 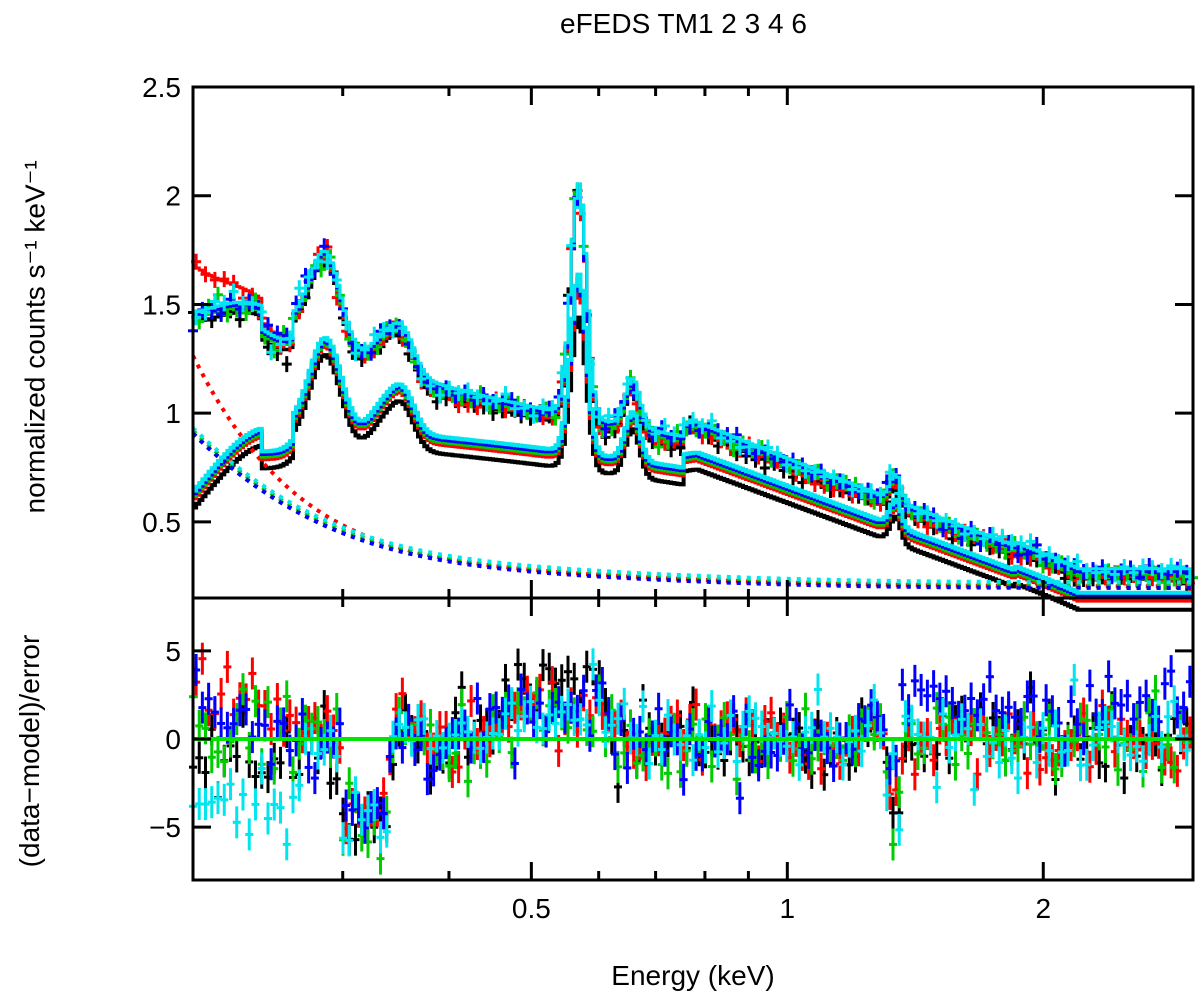 What do you see at coordinates (214, 279) in the screenshot?
I see `data-point-tm2` at bounding box center [214, 279].